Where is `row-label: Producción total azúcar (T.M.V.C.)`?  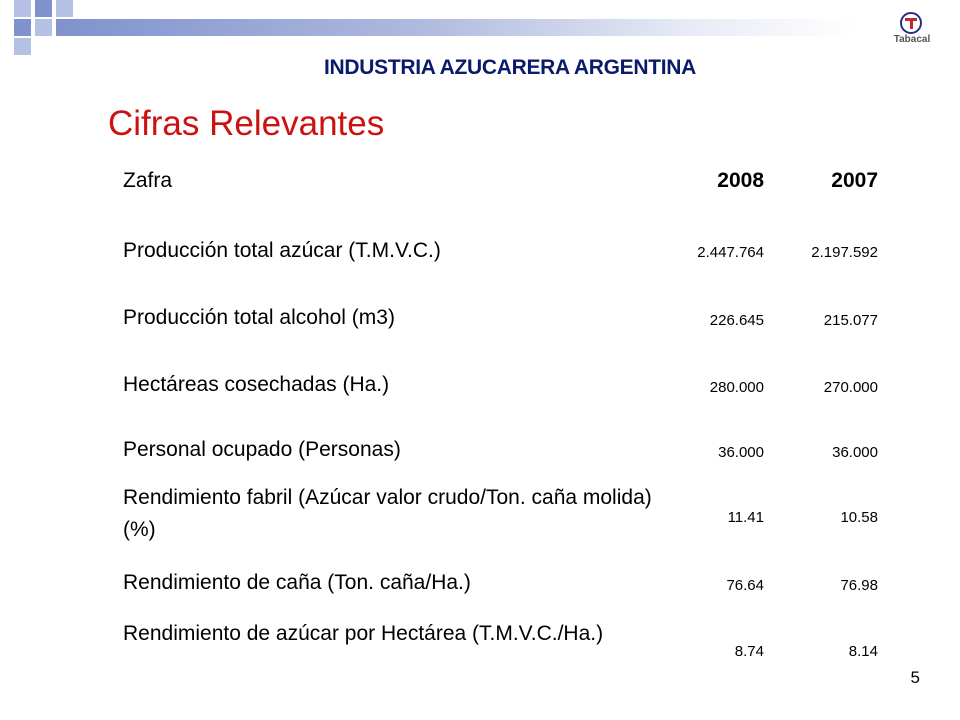 row-label: Producción total azúcar (T.M.V.C.) is located at coordinates (282, 250).